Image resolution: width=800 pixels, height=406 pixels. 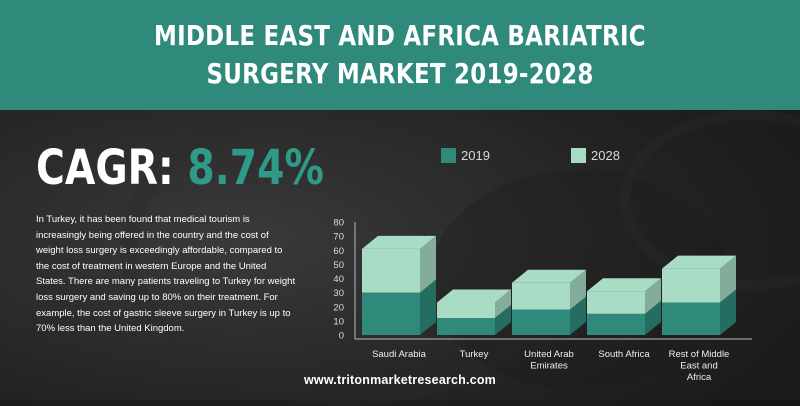 I want to click on legend-item-2019: 2019, so click(x=465, y=155).